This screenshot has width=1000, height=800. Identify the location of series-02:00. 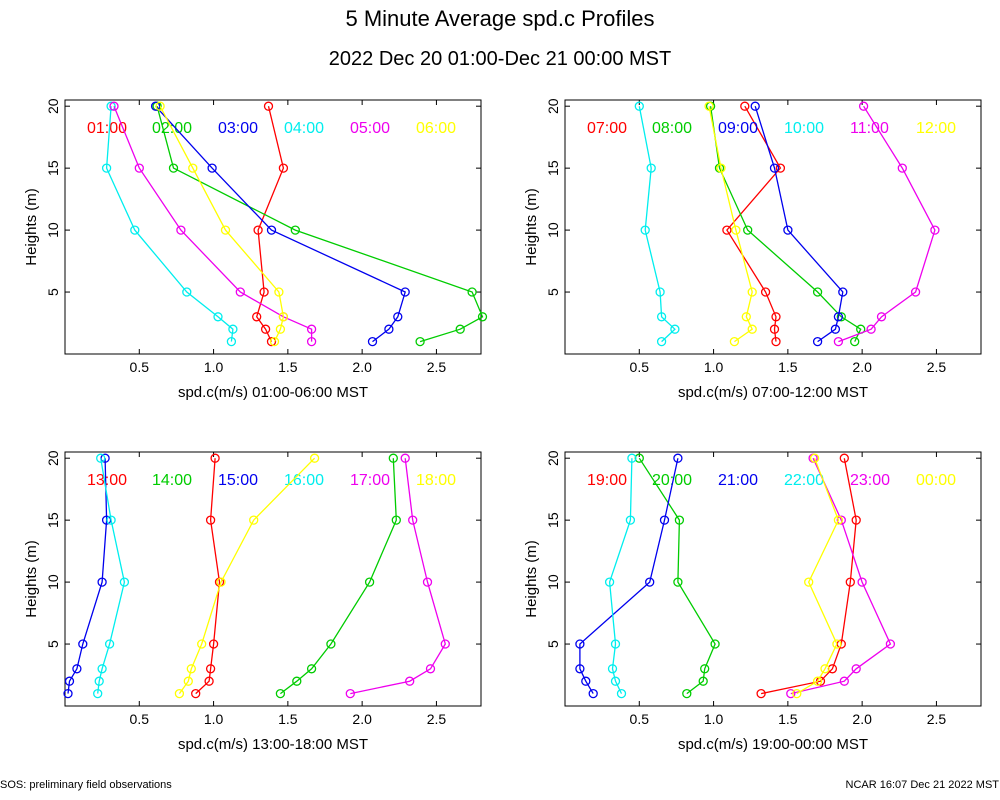
(320, 224).